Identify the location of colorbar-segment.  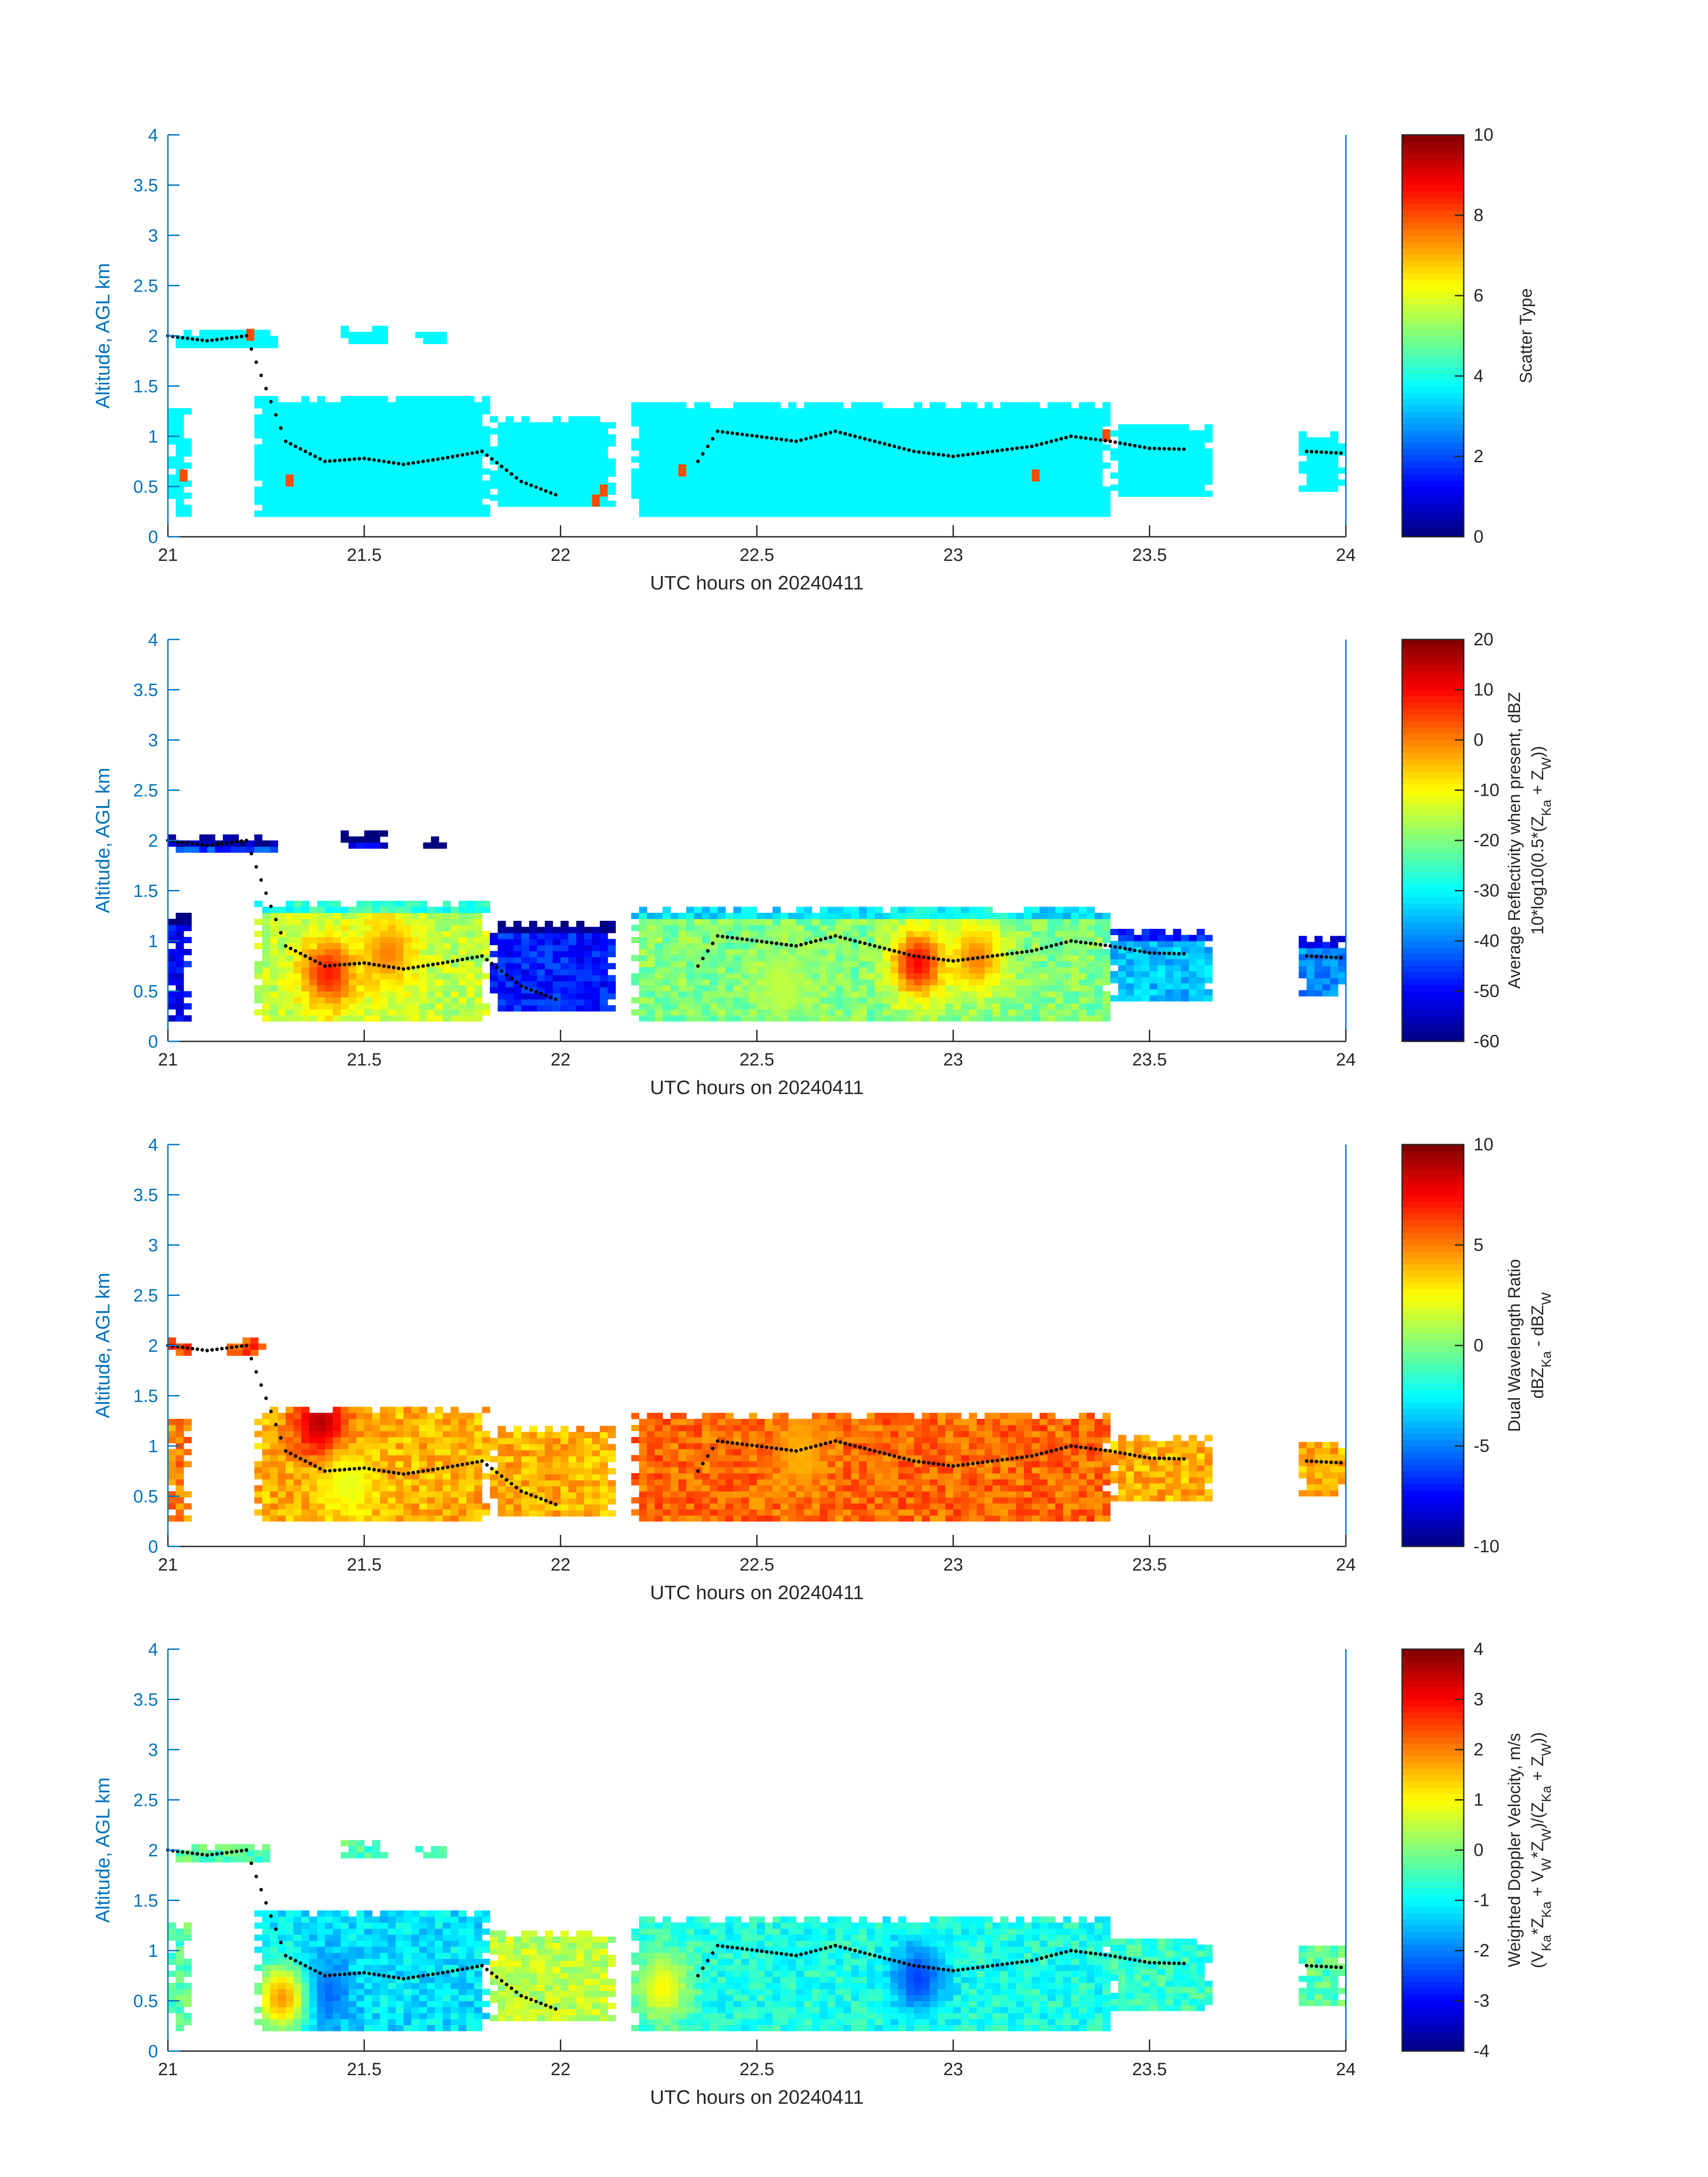
(1433, 912).